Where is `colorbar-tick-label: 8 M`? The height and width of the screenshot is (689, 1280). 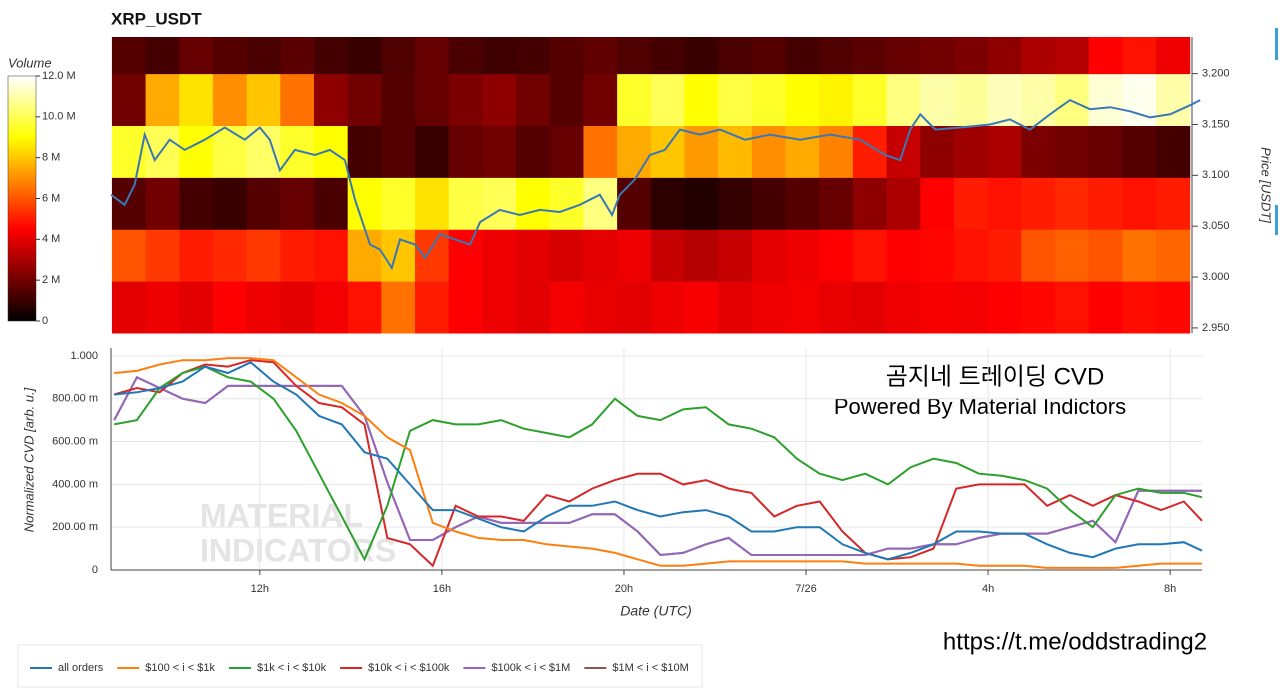
colorbar-tick-label: 8 M is located at coordinates (51, 158).